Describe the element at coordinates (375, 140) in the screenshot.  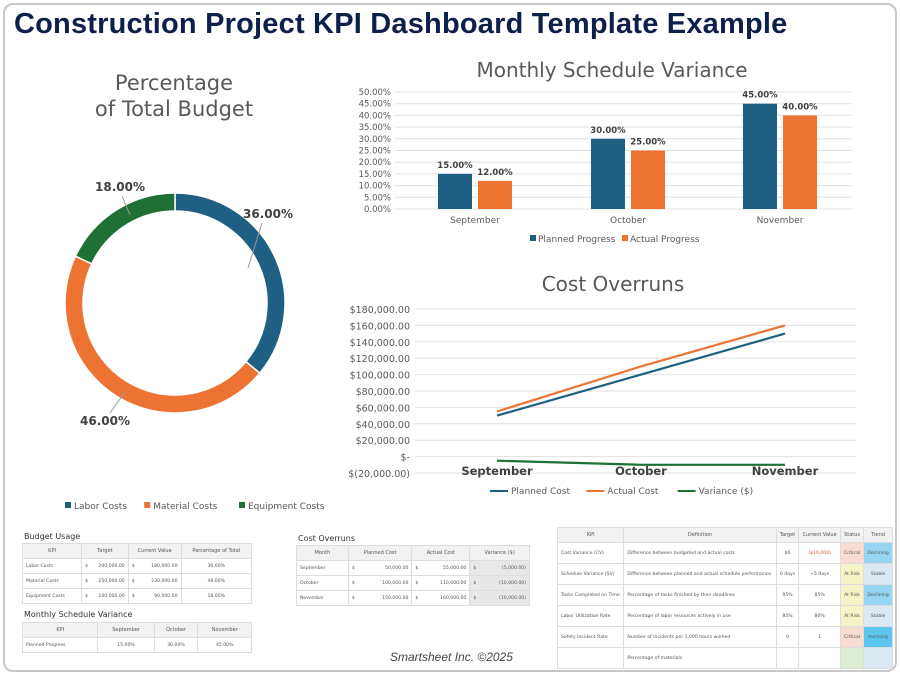
I see `y-tick-label: 30.00%` at that location.